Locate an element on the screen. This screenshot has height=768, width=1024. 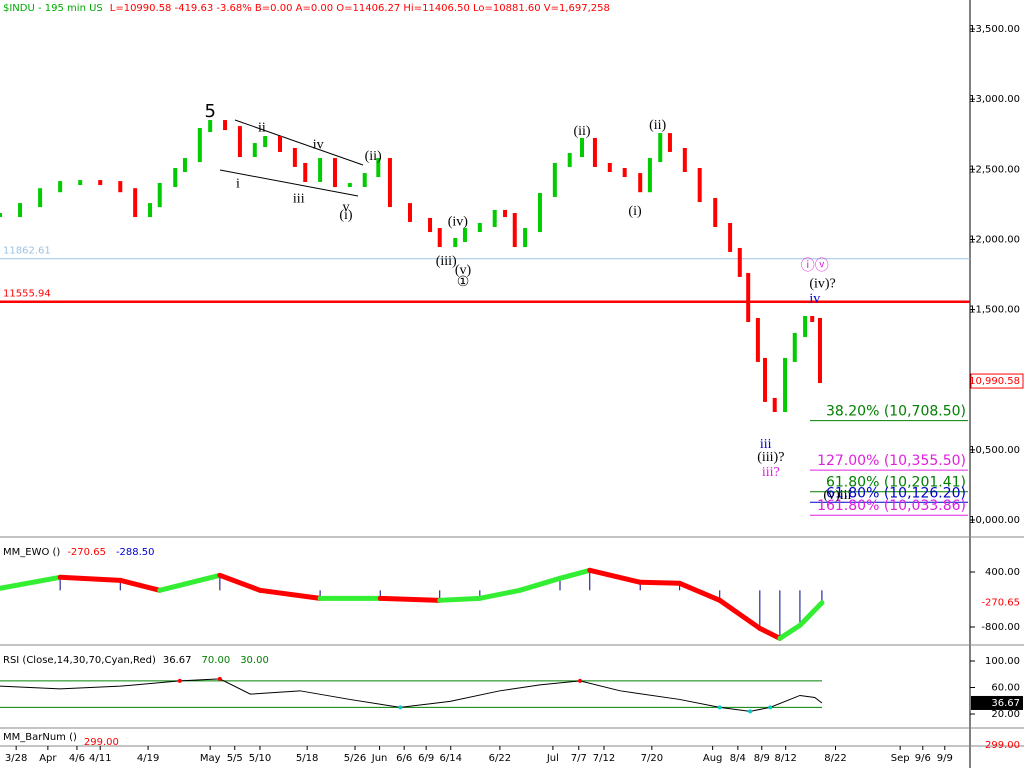
wave-label: (v) is located at coordinates (463, 270).